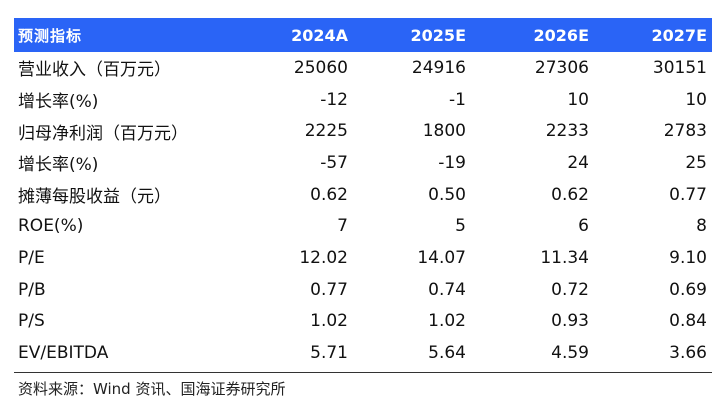 This screenshot has width=719, height=410. I want to click on table-row: 归母净利润（百万元） 2225 1800 2233 2783, so click(363, 131).